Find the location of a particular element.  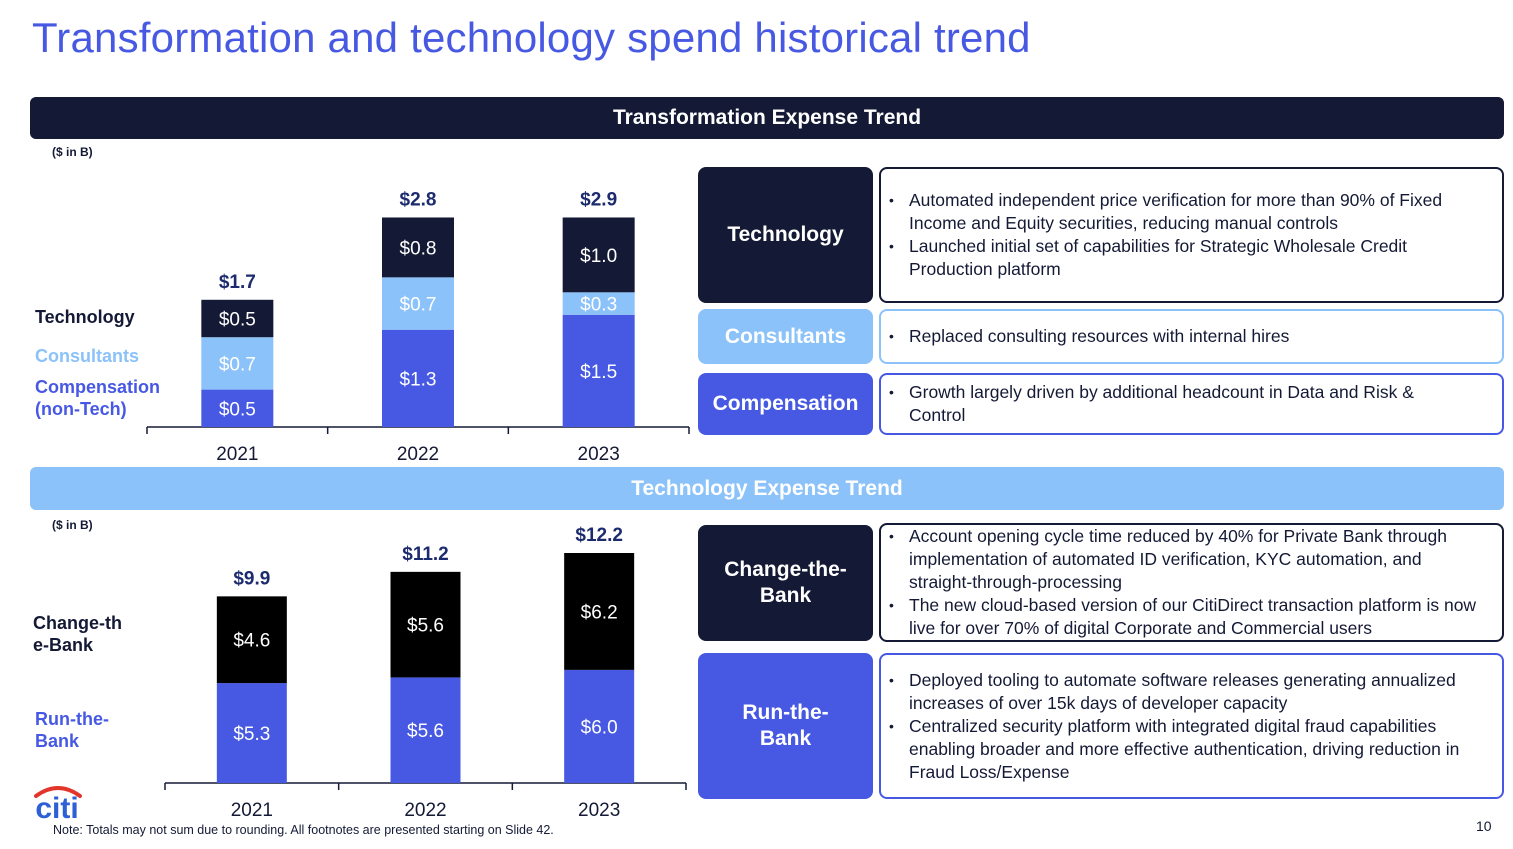

total-label: $9.9 is located at coordinates (251, 578).